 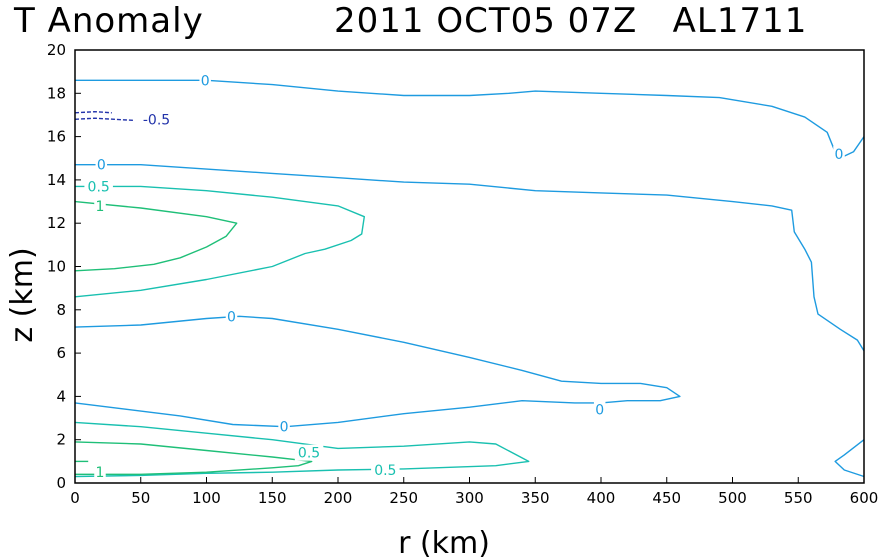 What do you see at coordinates (444, 542) in the screenshot?
I see `x-axis-label: r (km)` at bounding box center [444, 542].